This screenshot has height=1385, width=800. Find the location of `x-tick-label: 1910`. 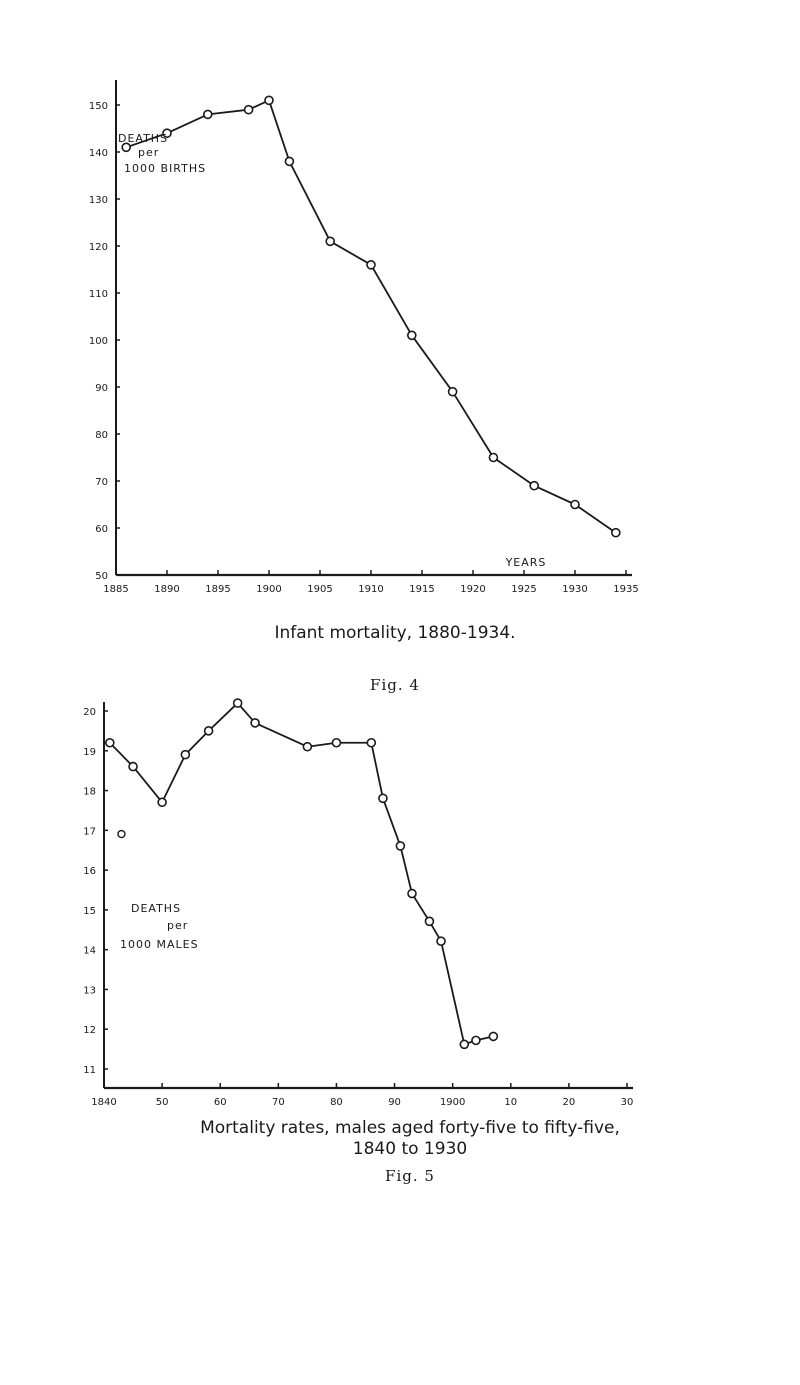

x-tick-label: 1910 is located at coordinates (370, 589).